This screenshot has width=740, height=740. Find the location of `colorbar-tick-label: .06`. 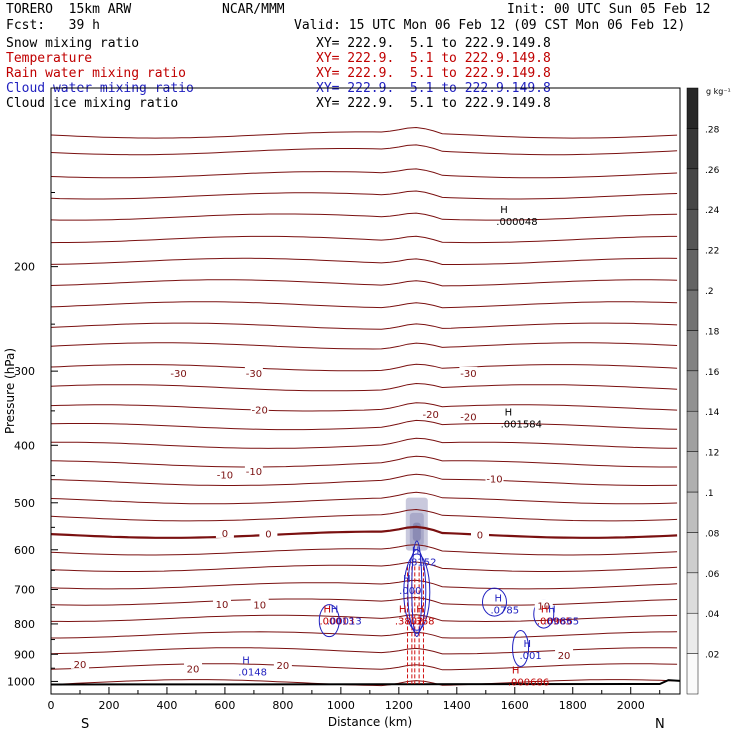

colorbar-tick-label: .06 is located at coordinates (712, 575).